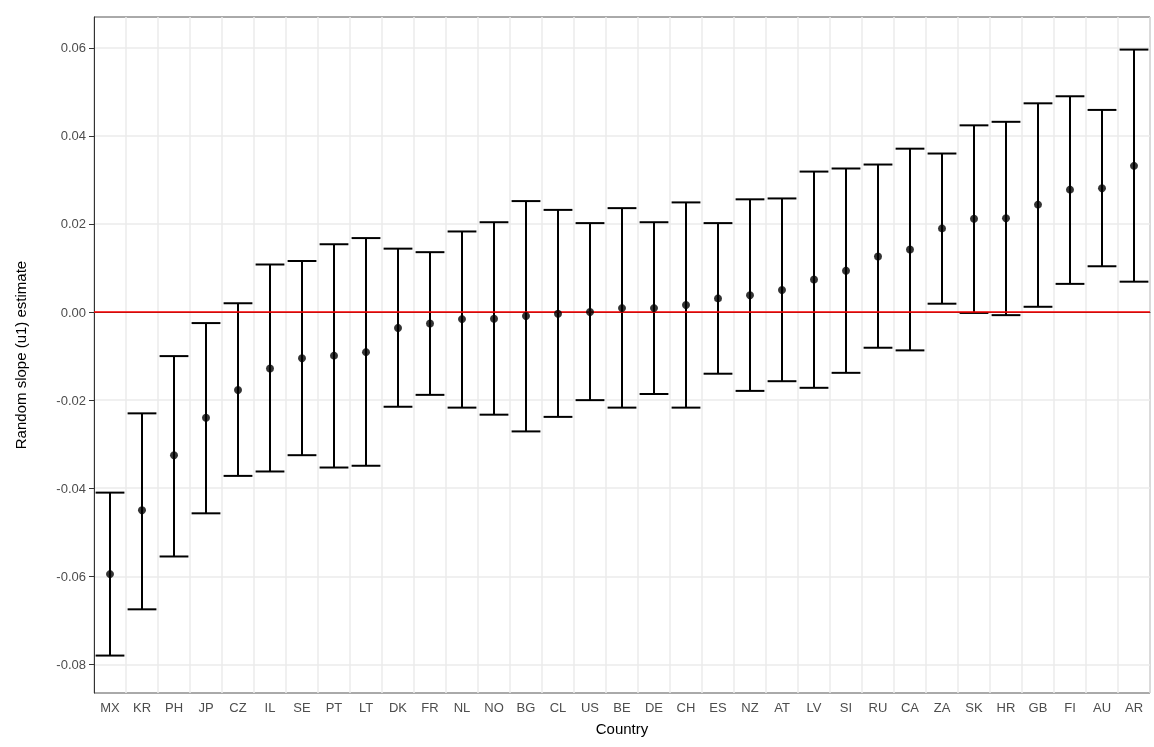  Describe the element at coordinates (71, 576) in the screenshot. I see `y-tick-label: -0.06` at that location.